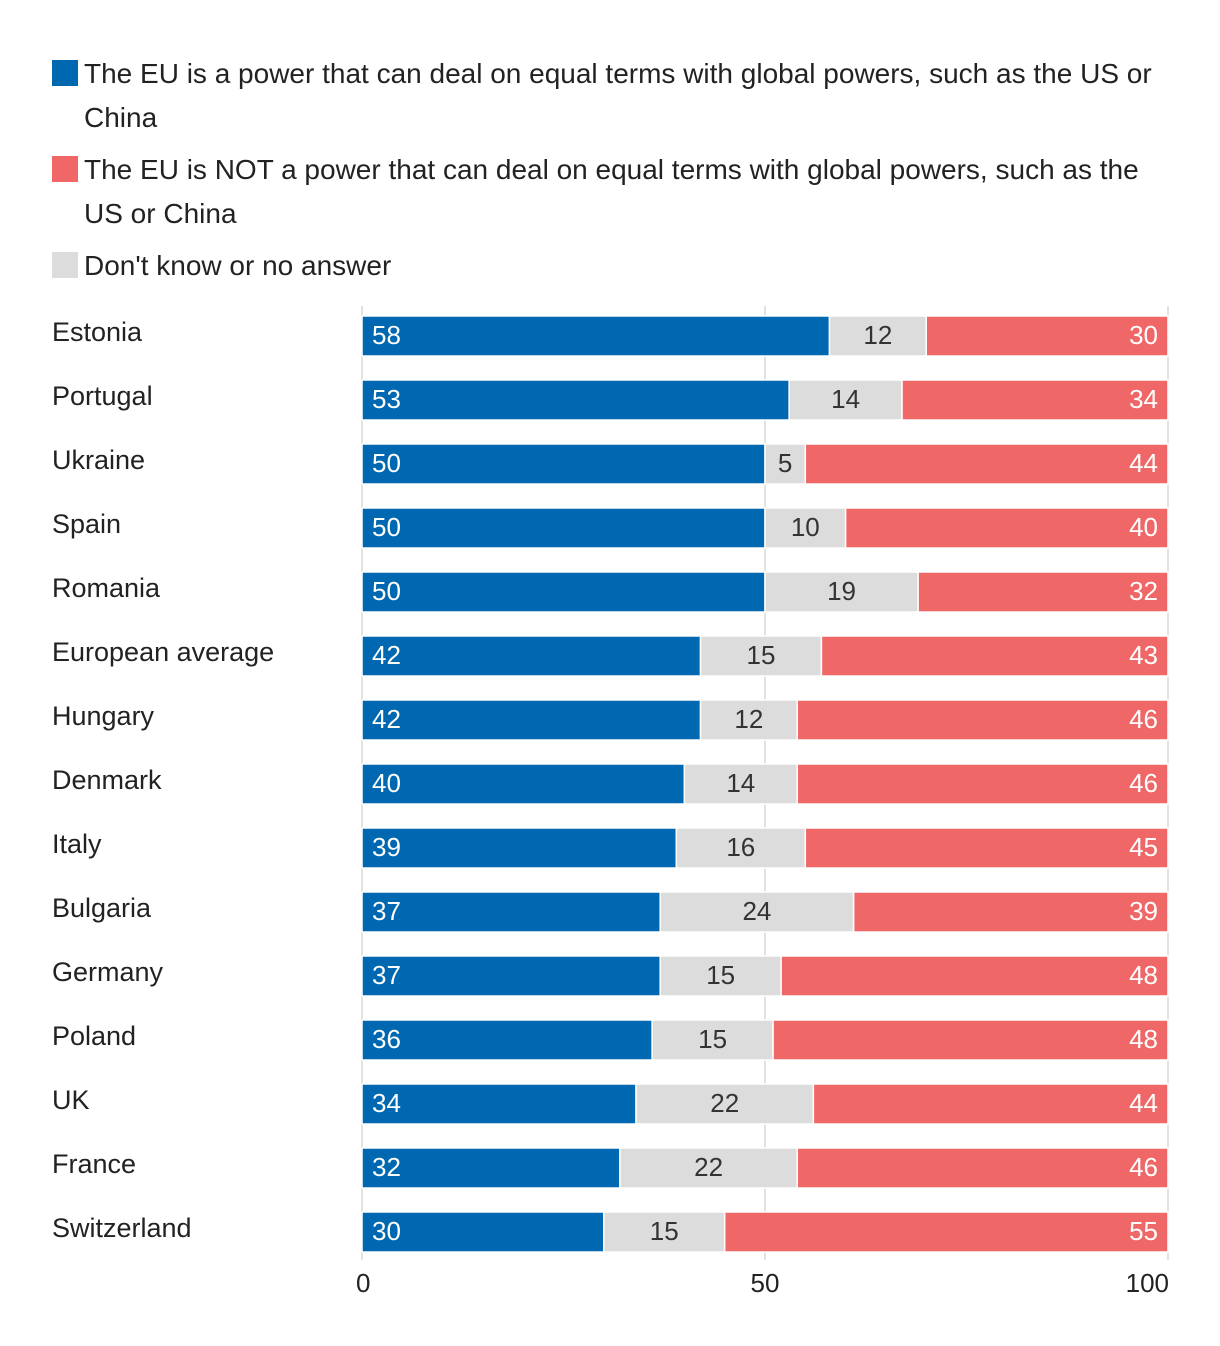 The height and width of the screenshot is (1346, 1220). I want to click on category-label: Estonia, so click(97, 332).